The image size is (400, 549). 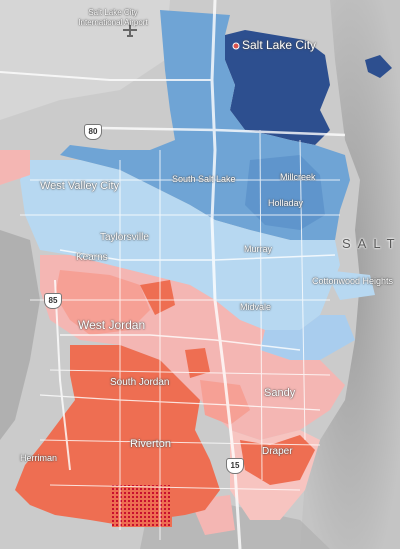 What do you see at coordinates (279, 45) in the screenshot?
I see `city-label-salt-lake-city: Salt Lake City` at bounding box center [279, 45].